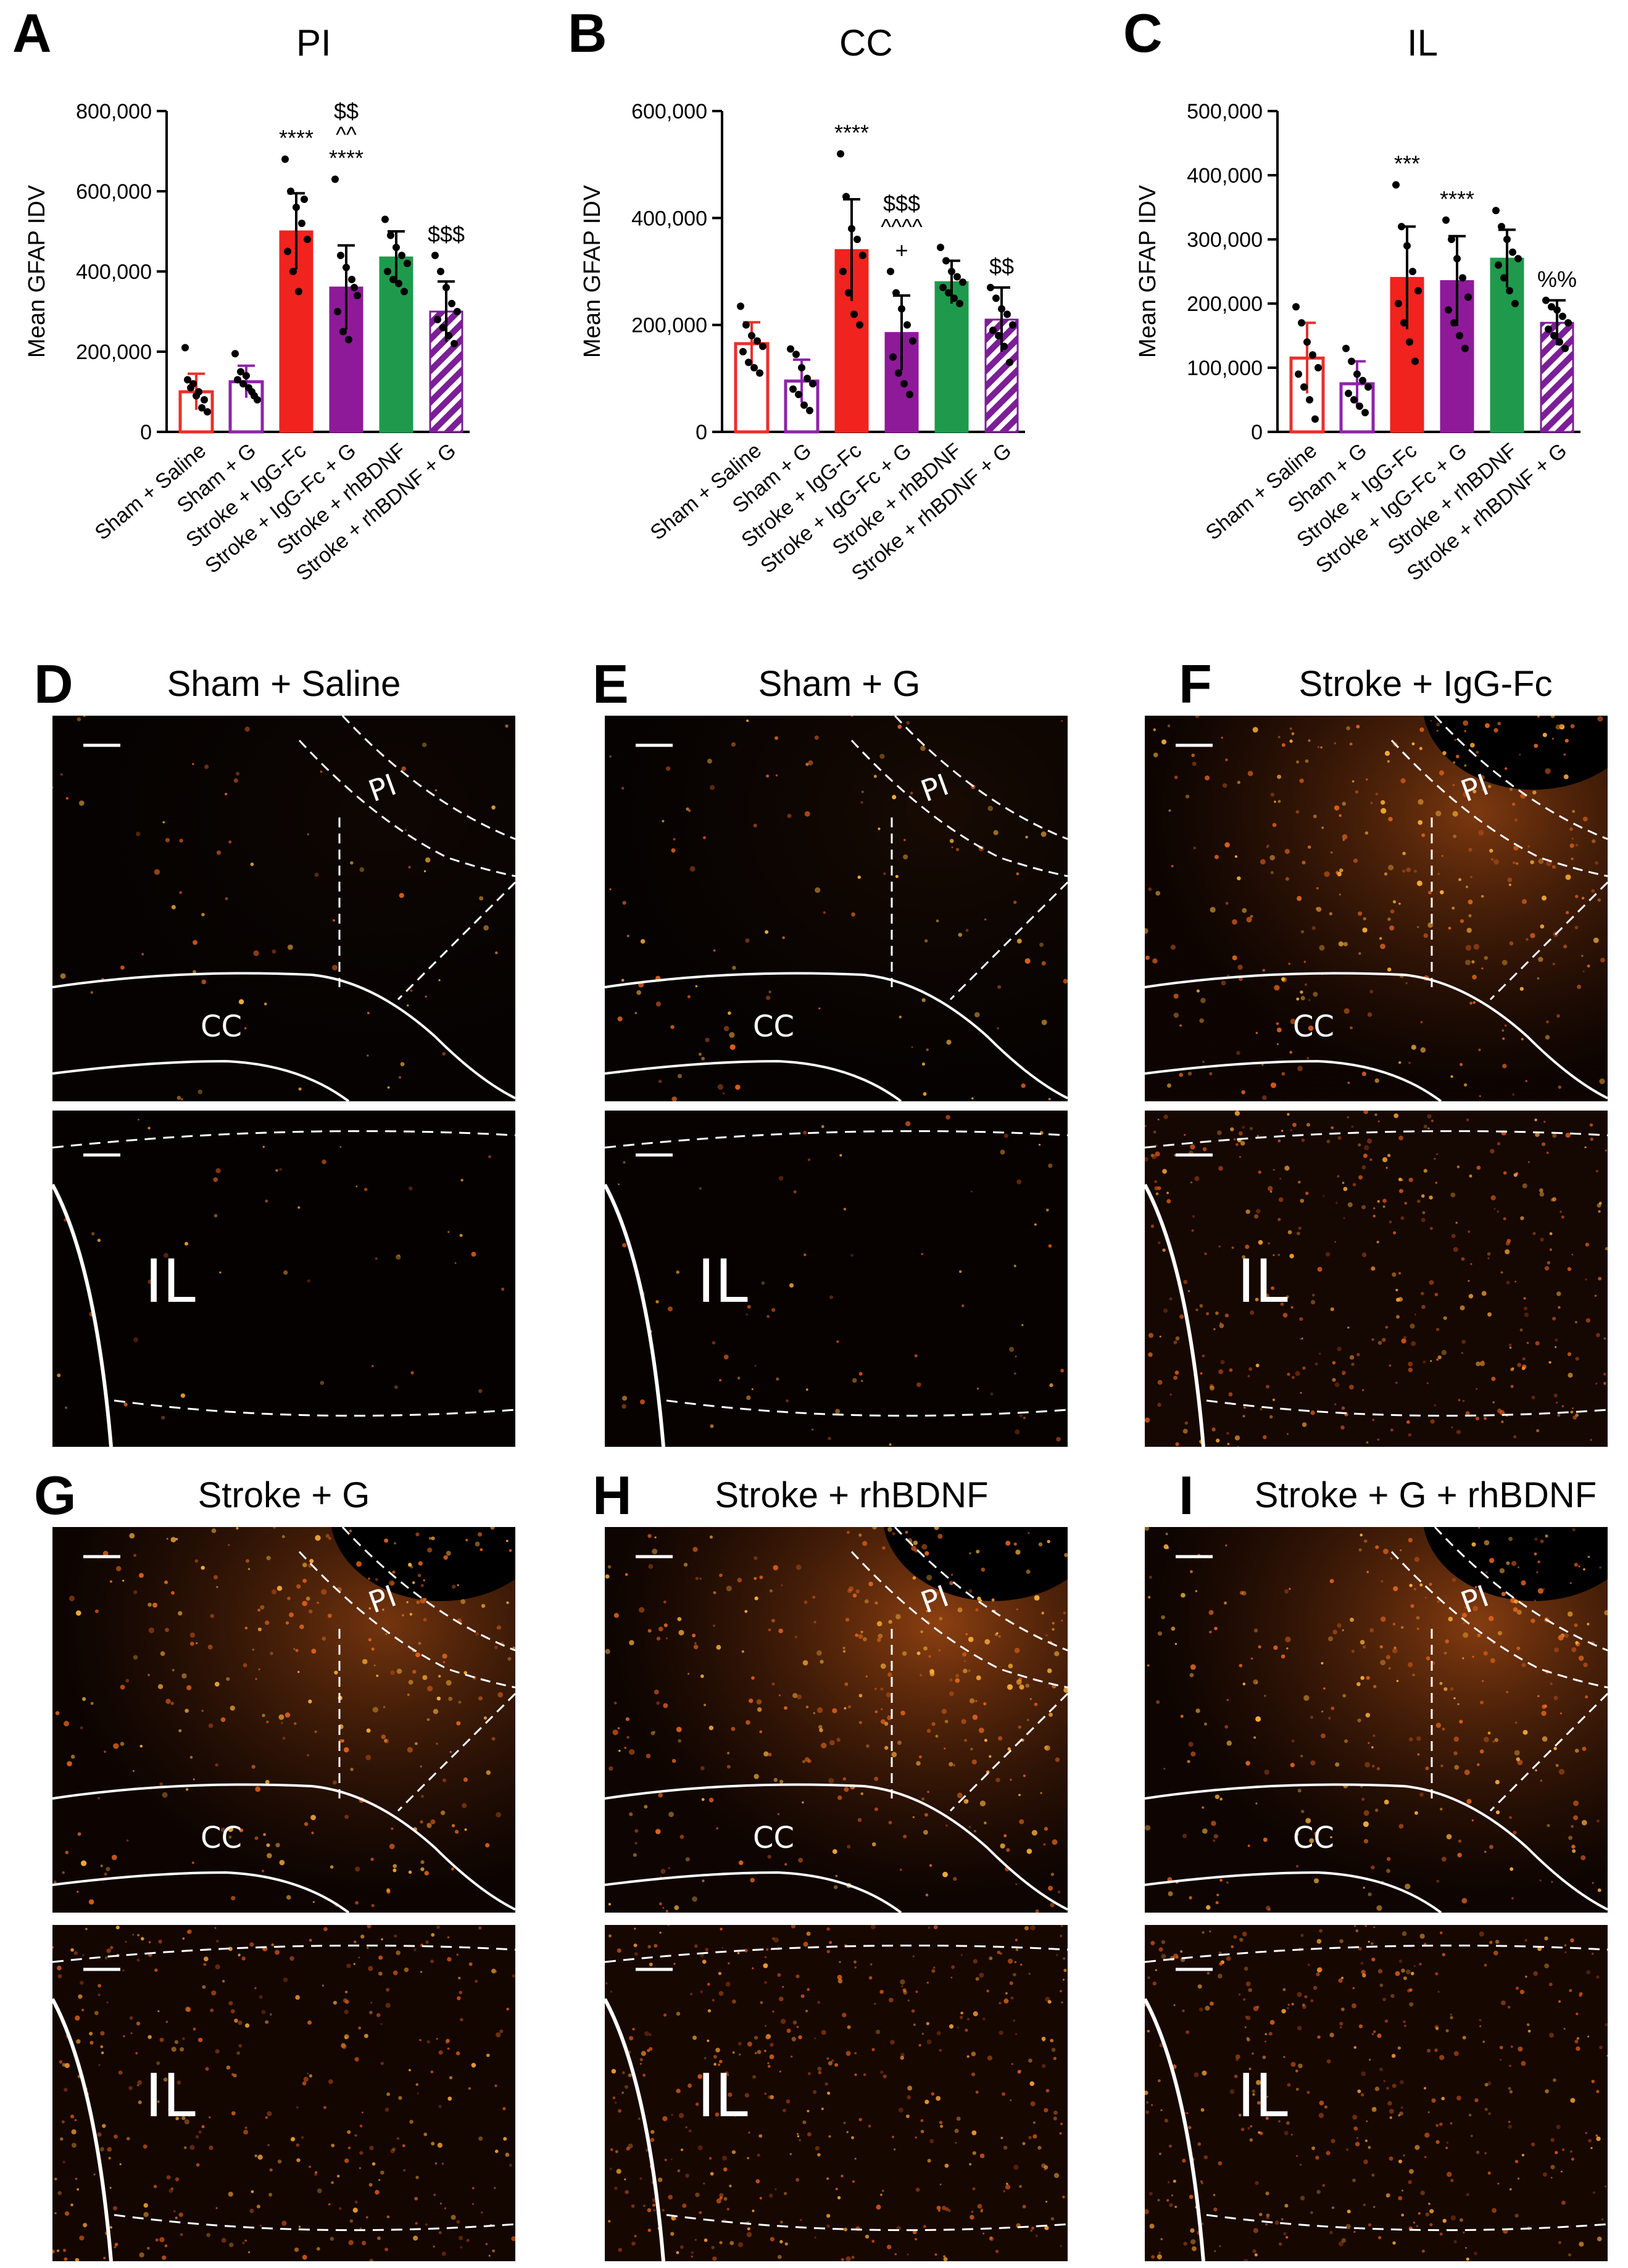 Image resolution: width=1628 pixels, height=2268 pixels. Describe the element at coordinates (1225, 111) in the screenshot. I see `y-tick-label: 500,000` at that location.